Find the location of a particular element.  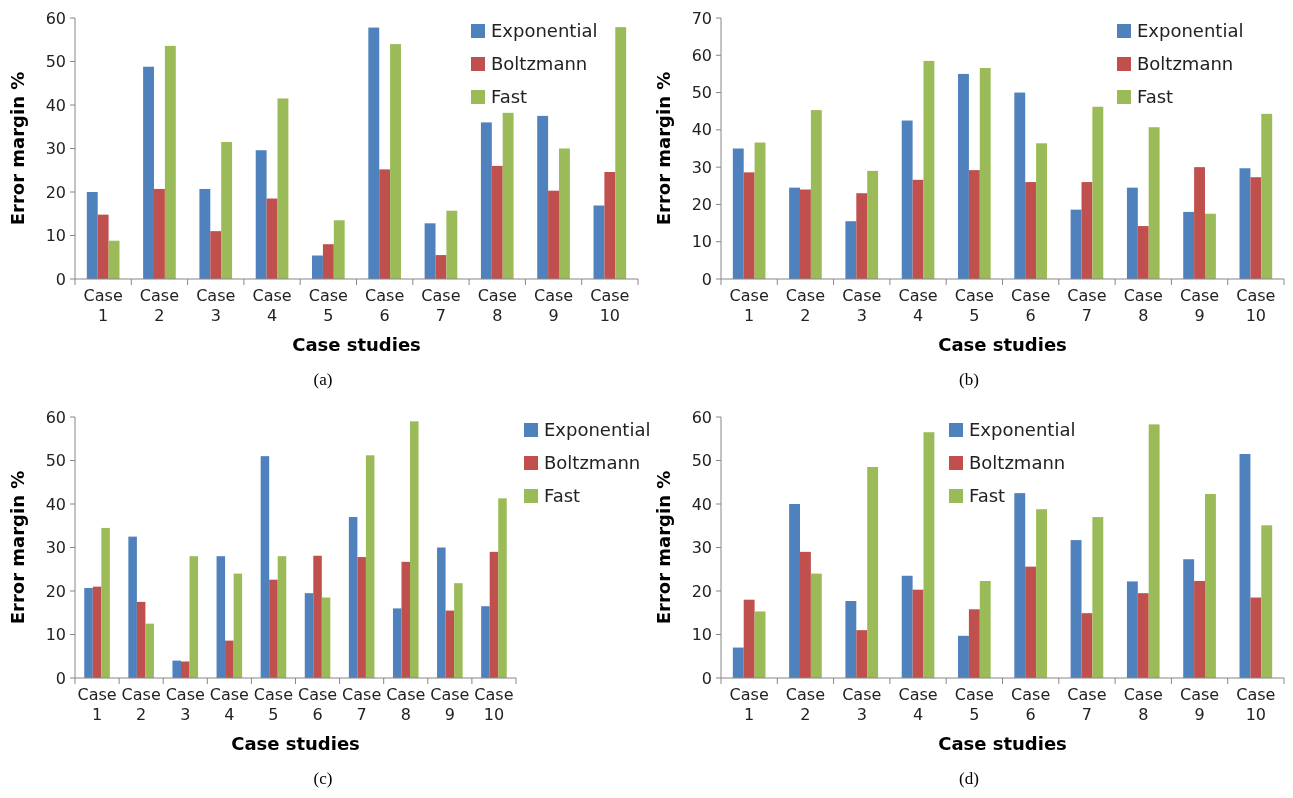

x-tick-label: Case 8 is located at coordinates (1143, 704).